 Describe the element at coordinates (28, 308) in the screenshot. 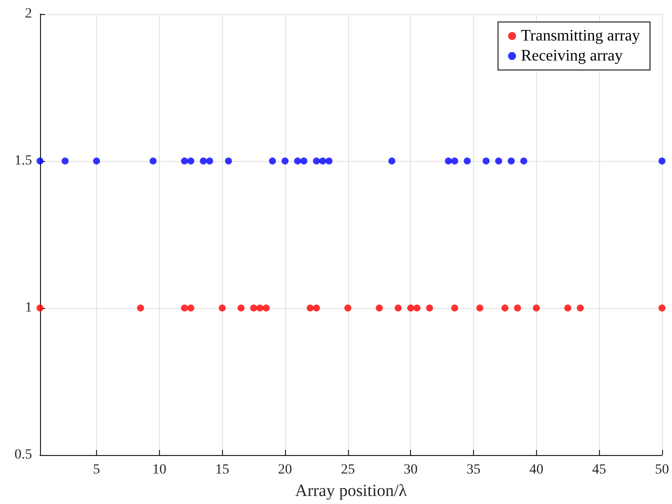

I see `y-tick-label: 1` at that location.